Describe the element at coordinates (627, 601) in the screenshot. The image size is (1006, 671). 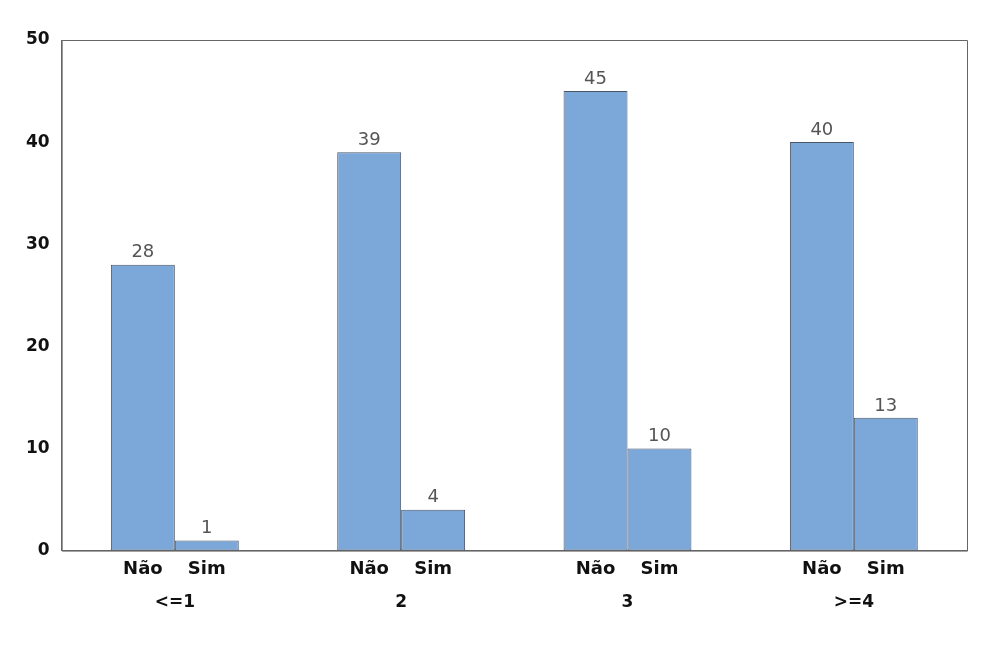
I see `x-tick-label: 3` at that location.